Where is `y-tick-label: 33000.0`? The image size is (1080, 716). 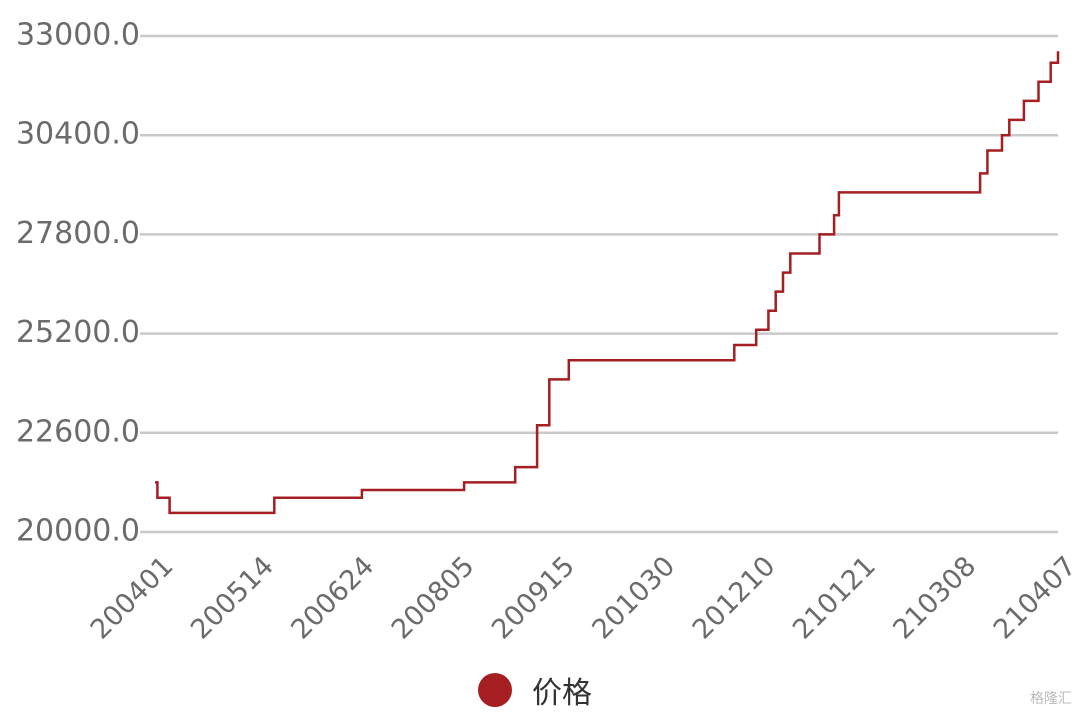 y-tick-label: 33000.0 is located at coordinates (78, 35).